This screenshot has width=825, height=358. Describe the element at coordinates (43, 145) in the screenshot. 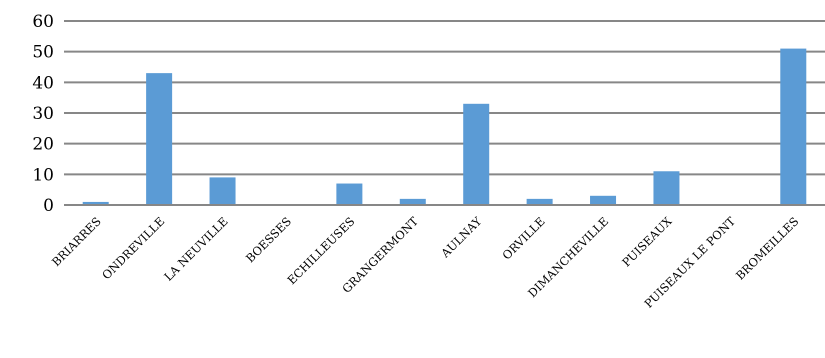

I see `y-tick-label: 20` at that location.